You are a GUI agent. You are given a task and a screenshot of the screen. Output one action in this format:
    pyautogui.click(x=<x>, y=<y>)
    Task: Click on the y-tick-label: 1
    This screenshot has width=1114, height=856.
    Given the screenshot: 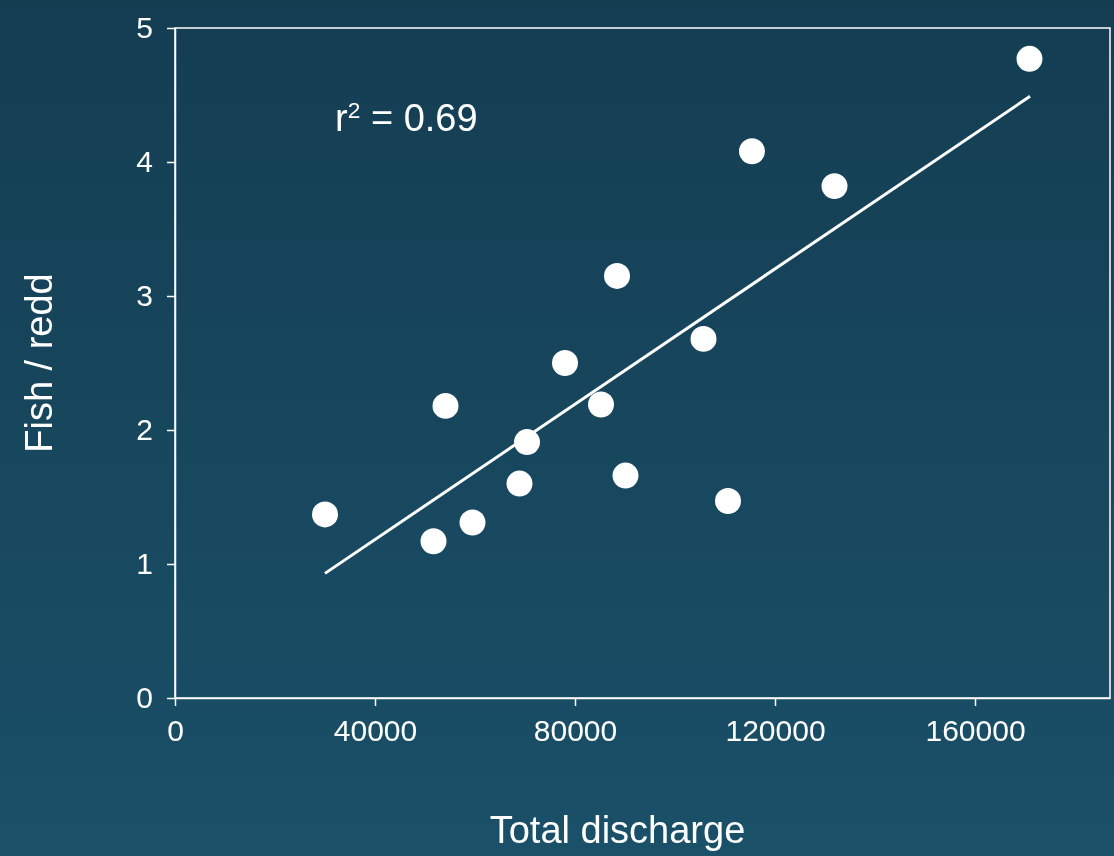 What is the action you would take?
    pyautogui.click(x=144, y=564)
    